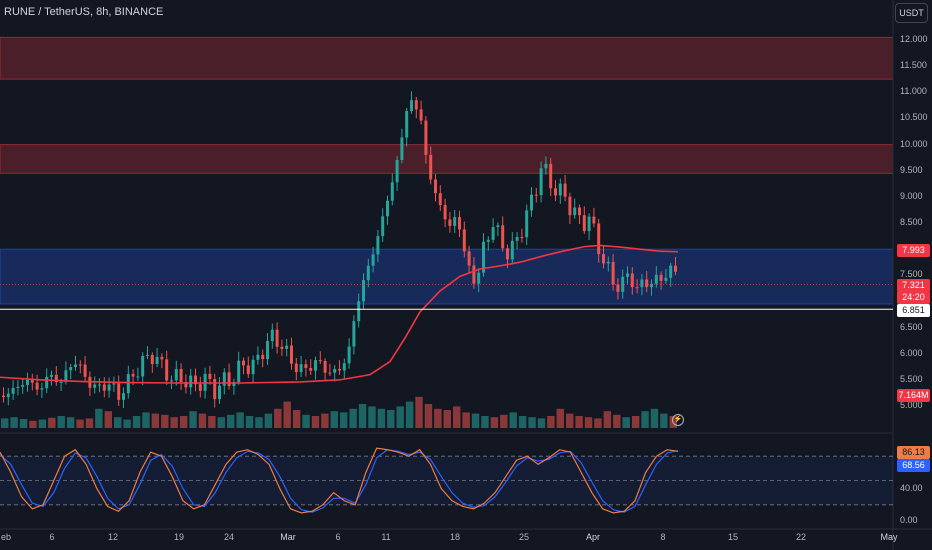 The width and height of the screenshot is (932, 550). What do you see at coordinates (909, 520) in the screenshot?
I see `oscillator-tick: 0.00` at bounding box center [909, 520].